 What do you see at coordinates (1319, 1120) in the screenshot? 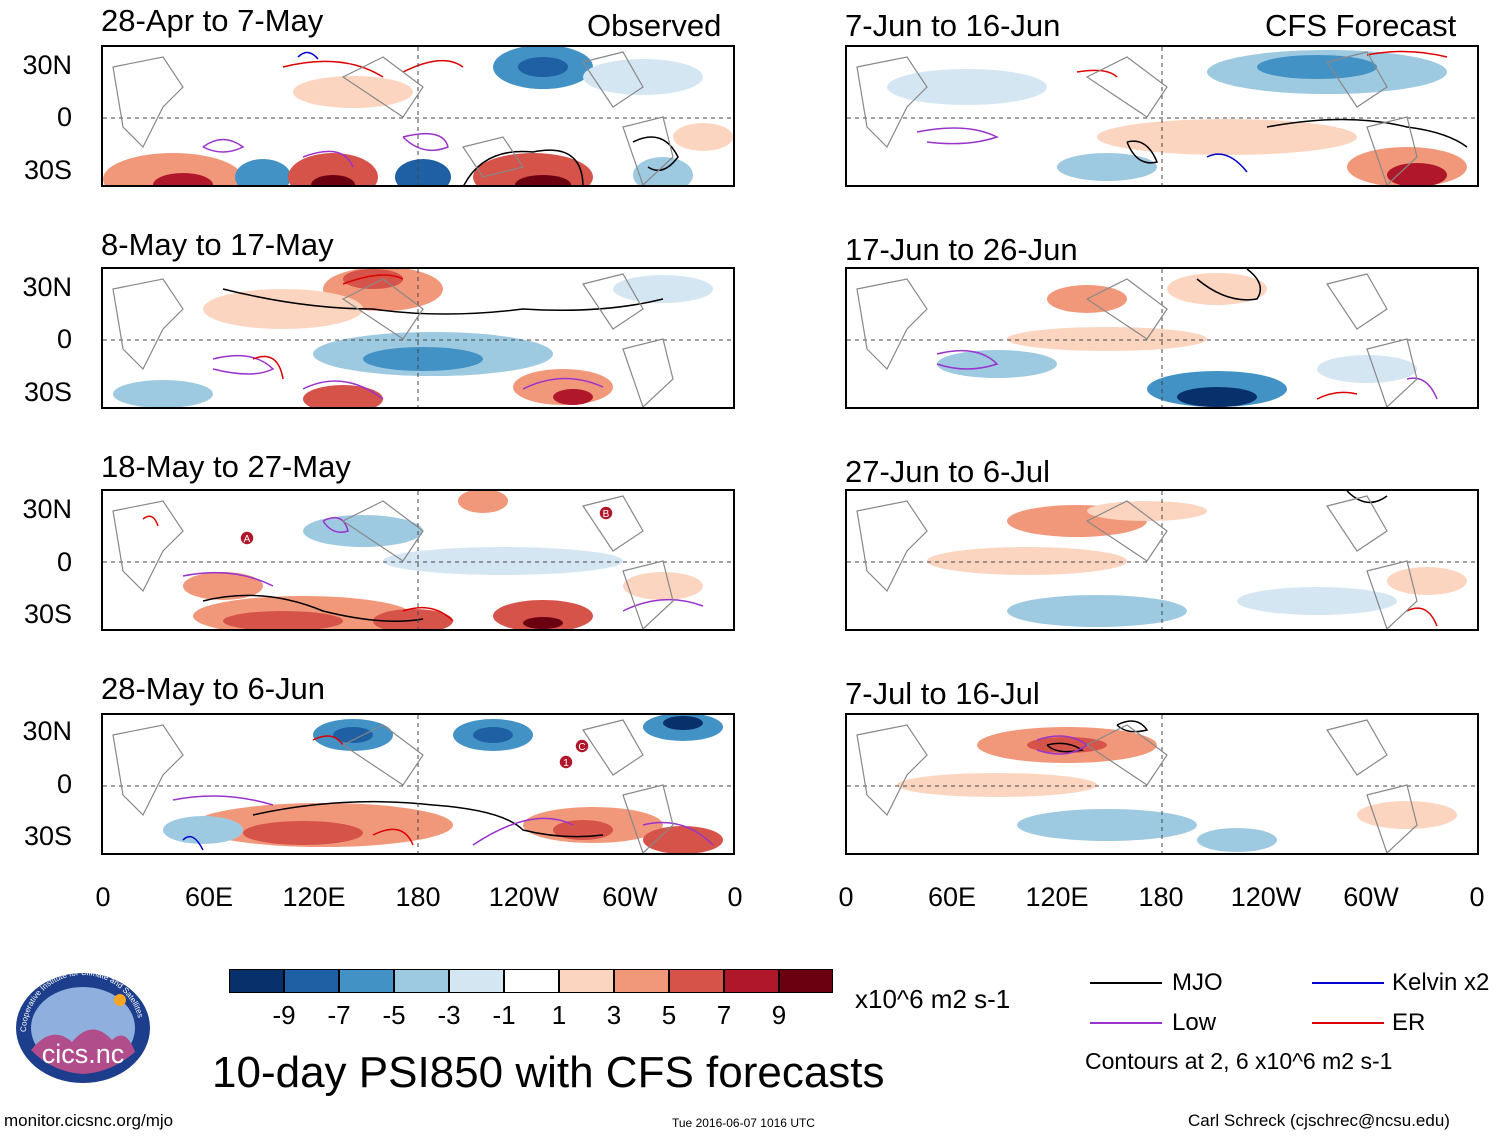
I see `footer-credit: Carl Schreck (cjschrec@ncsu.edu)` at bounding box center [1319, 1120].